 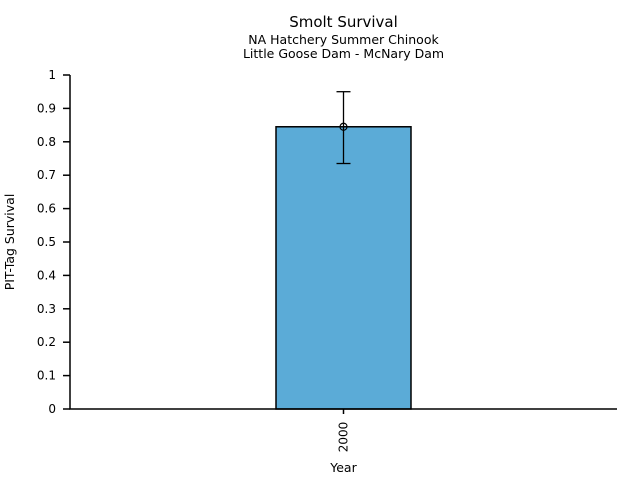 I want to click on y-tick-label: 0.2, so click(x=46, y=342).